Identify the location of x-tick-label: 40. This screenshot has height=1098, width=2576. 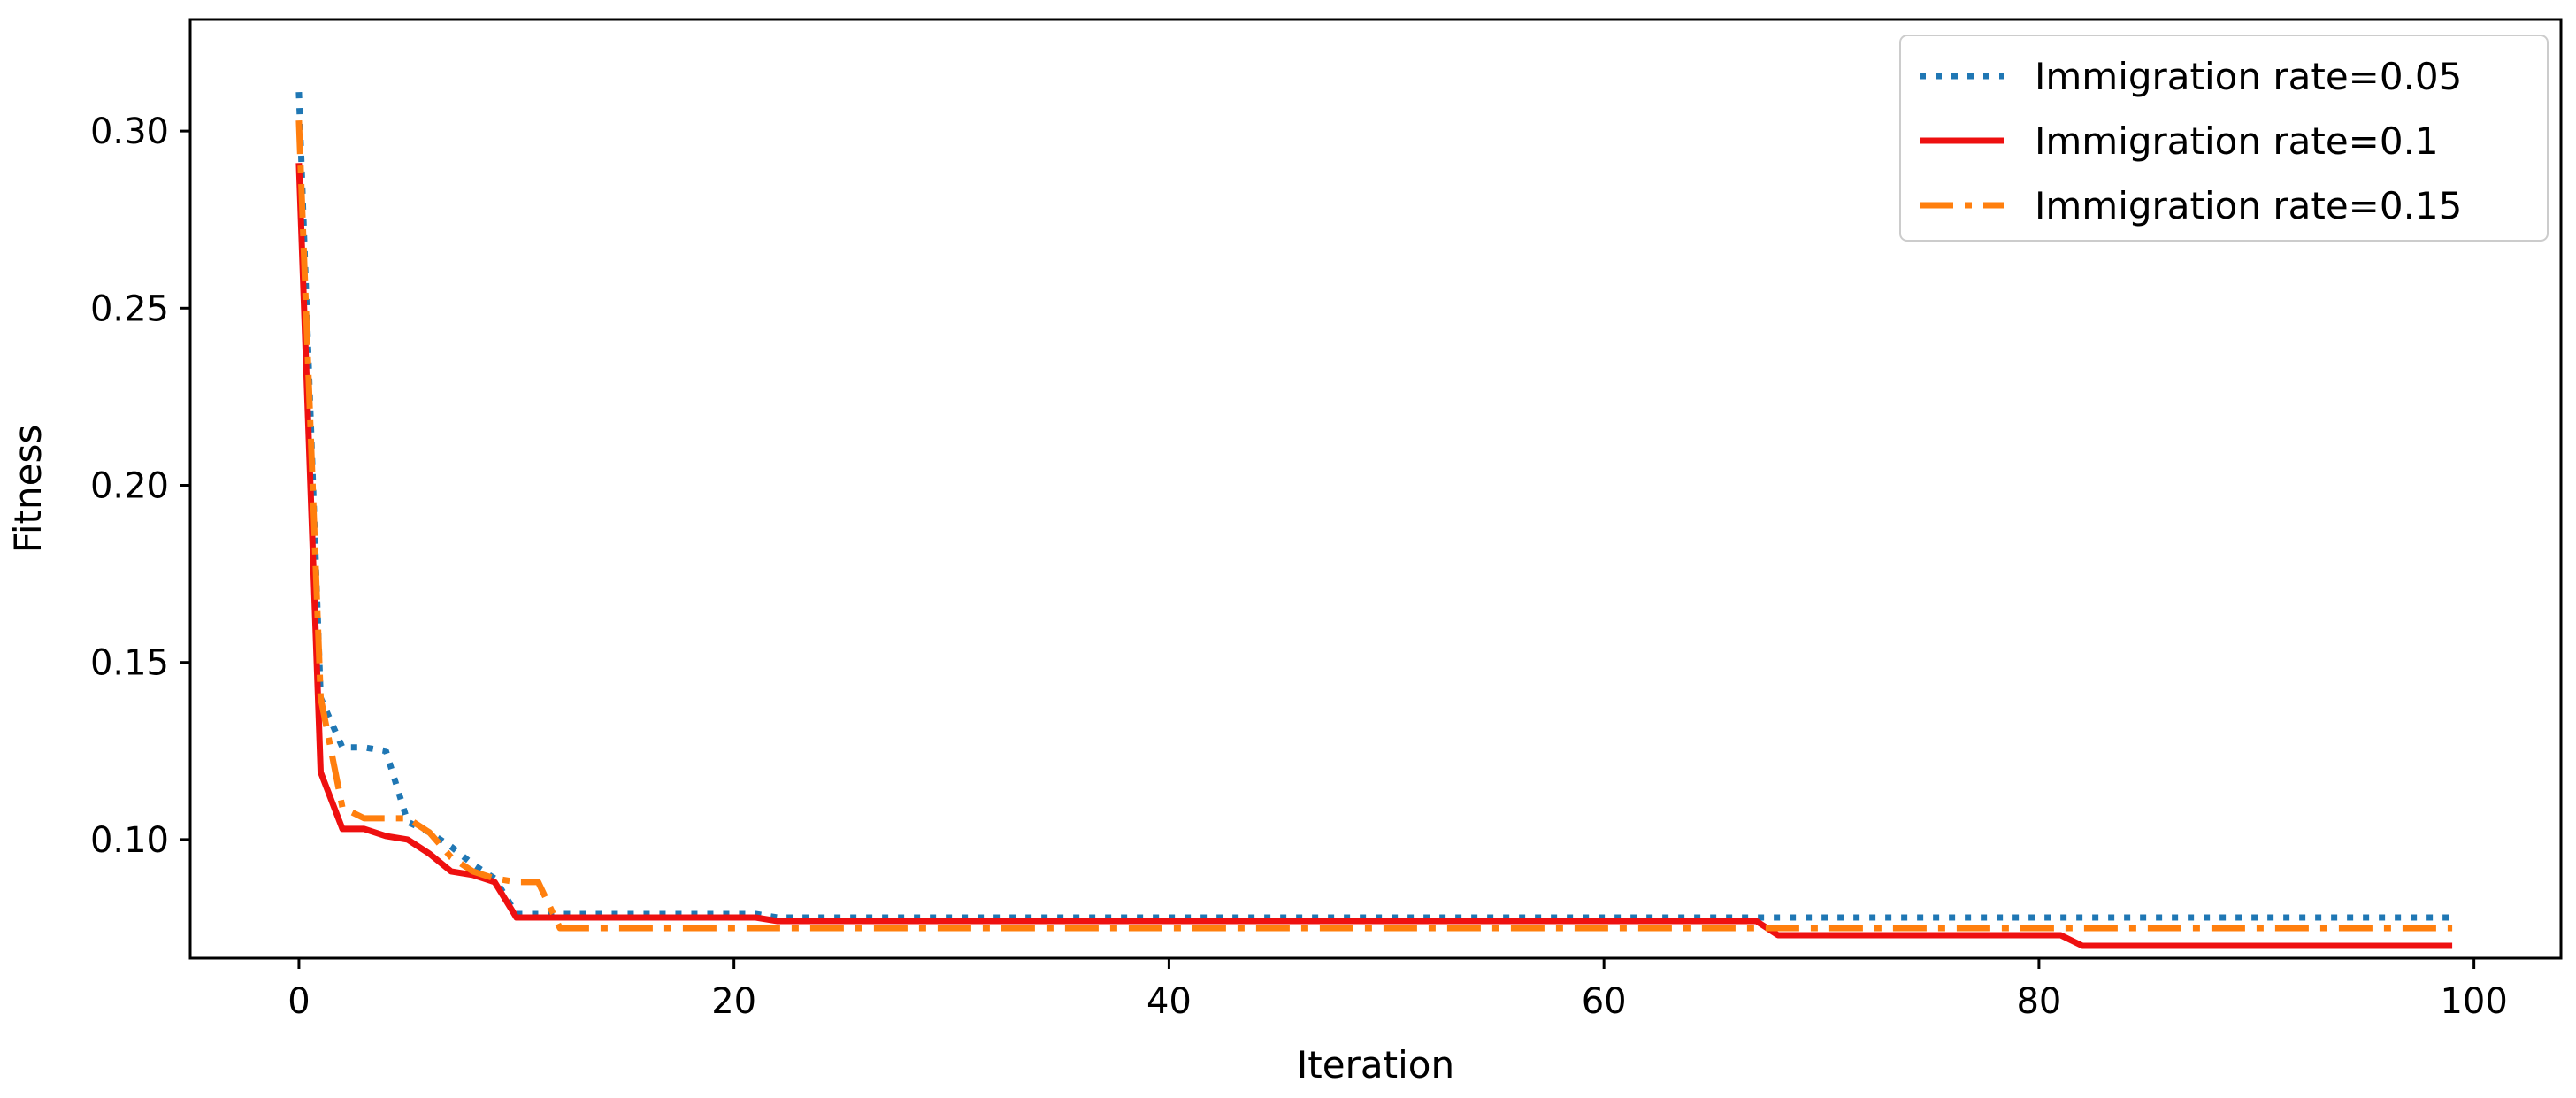
(1169, 1001).